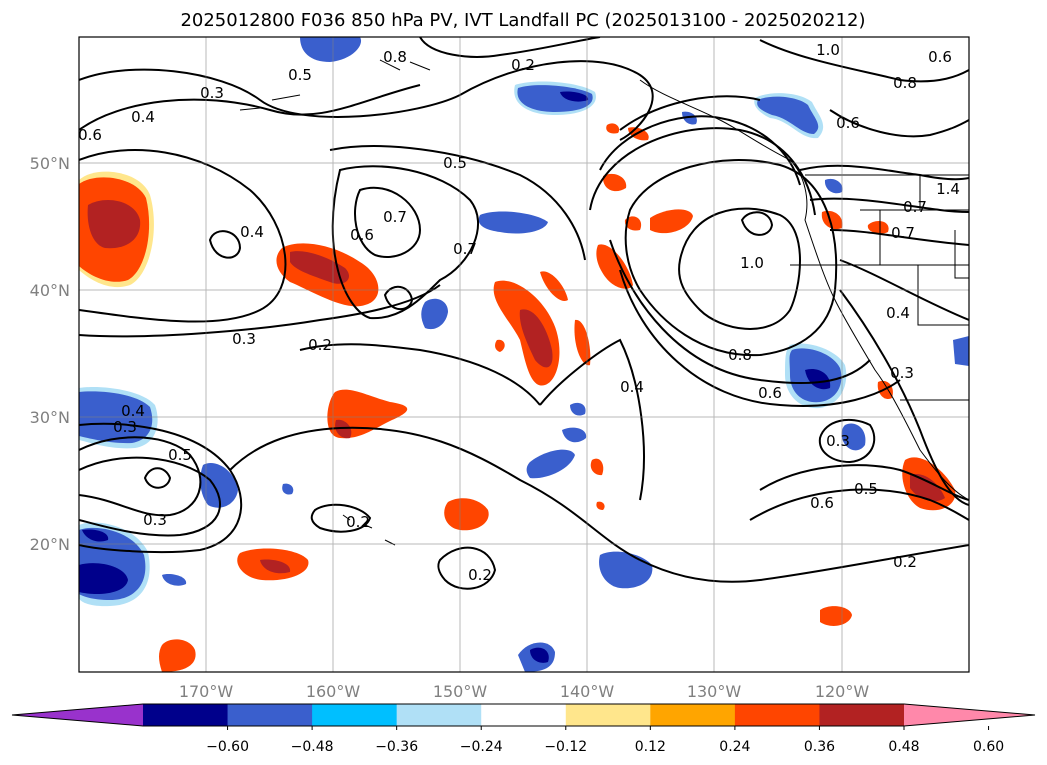 This screenshot has height=765, width=1047. Describe the element at coordinates (903, 747) in the screenshot. I see `colorbar-tick-label: 0.48` at that location.